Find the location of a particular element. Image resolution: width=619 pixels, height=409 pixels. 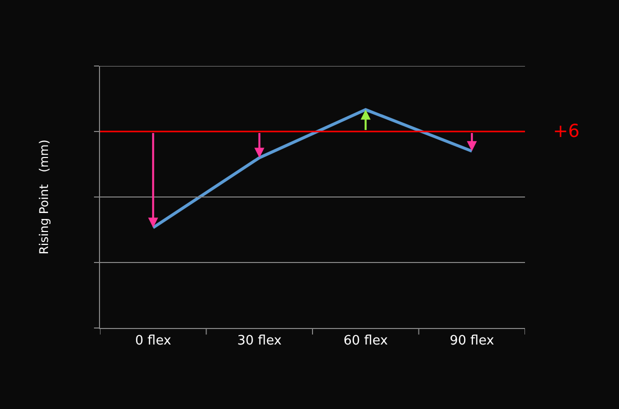

text: +6 is located at coordinates (566, 131).